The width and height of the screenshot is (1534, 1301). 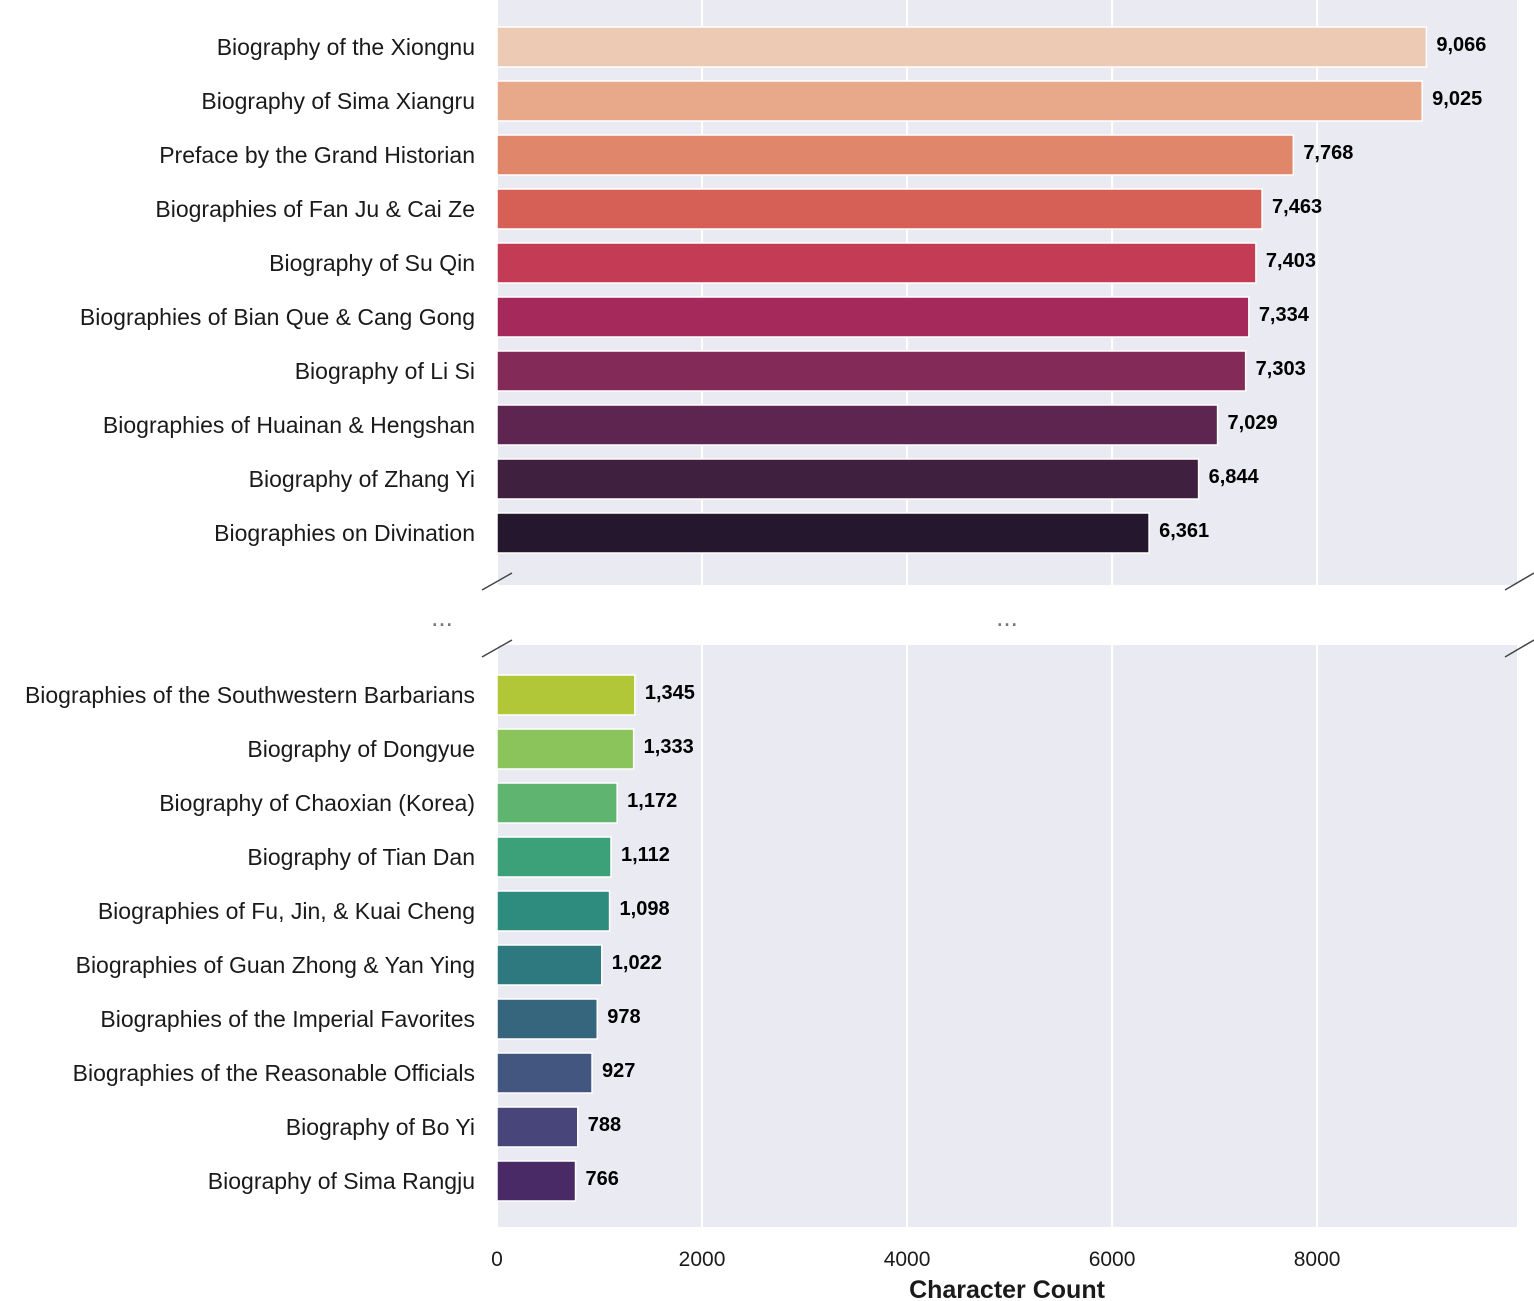 I want to click on category-label: Biography of Sima Xiangru, so click(x=338, y=101).